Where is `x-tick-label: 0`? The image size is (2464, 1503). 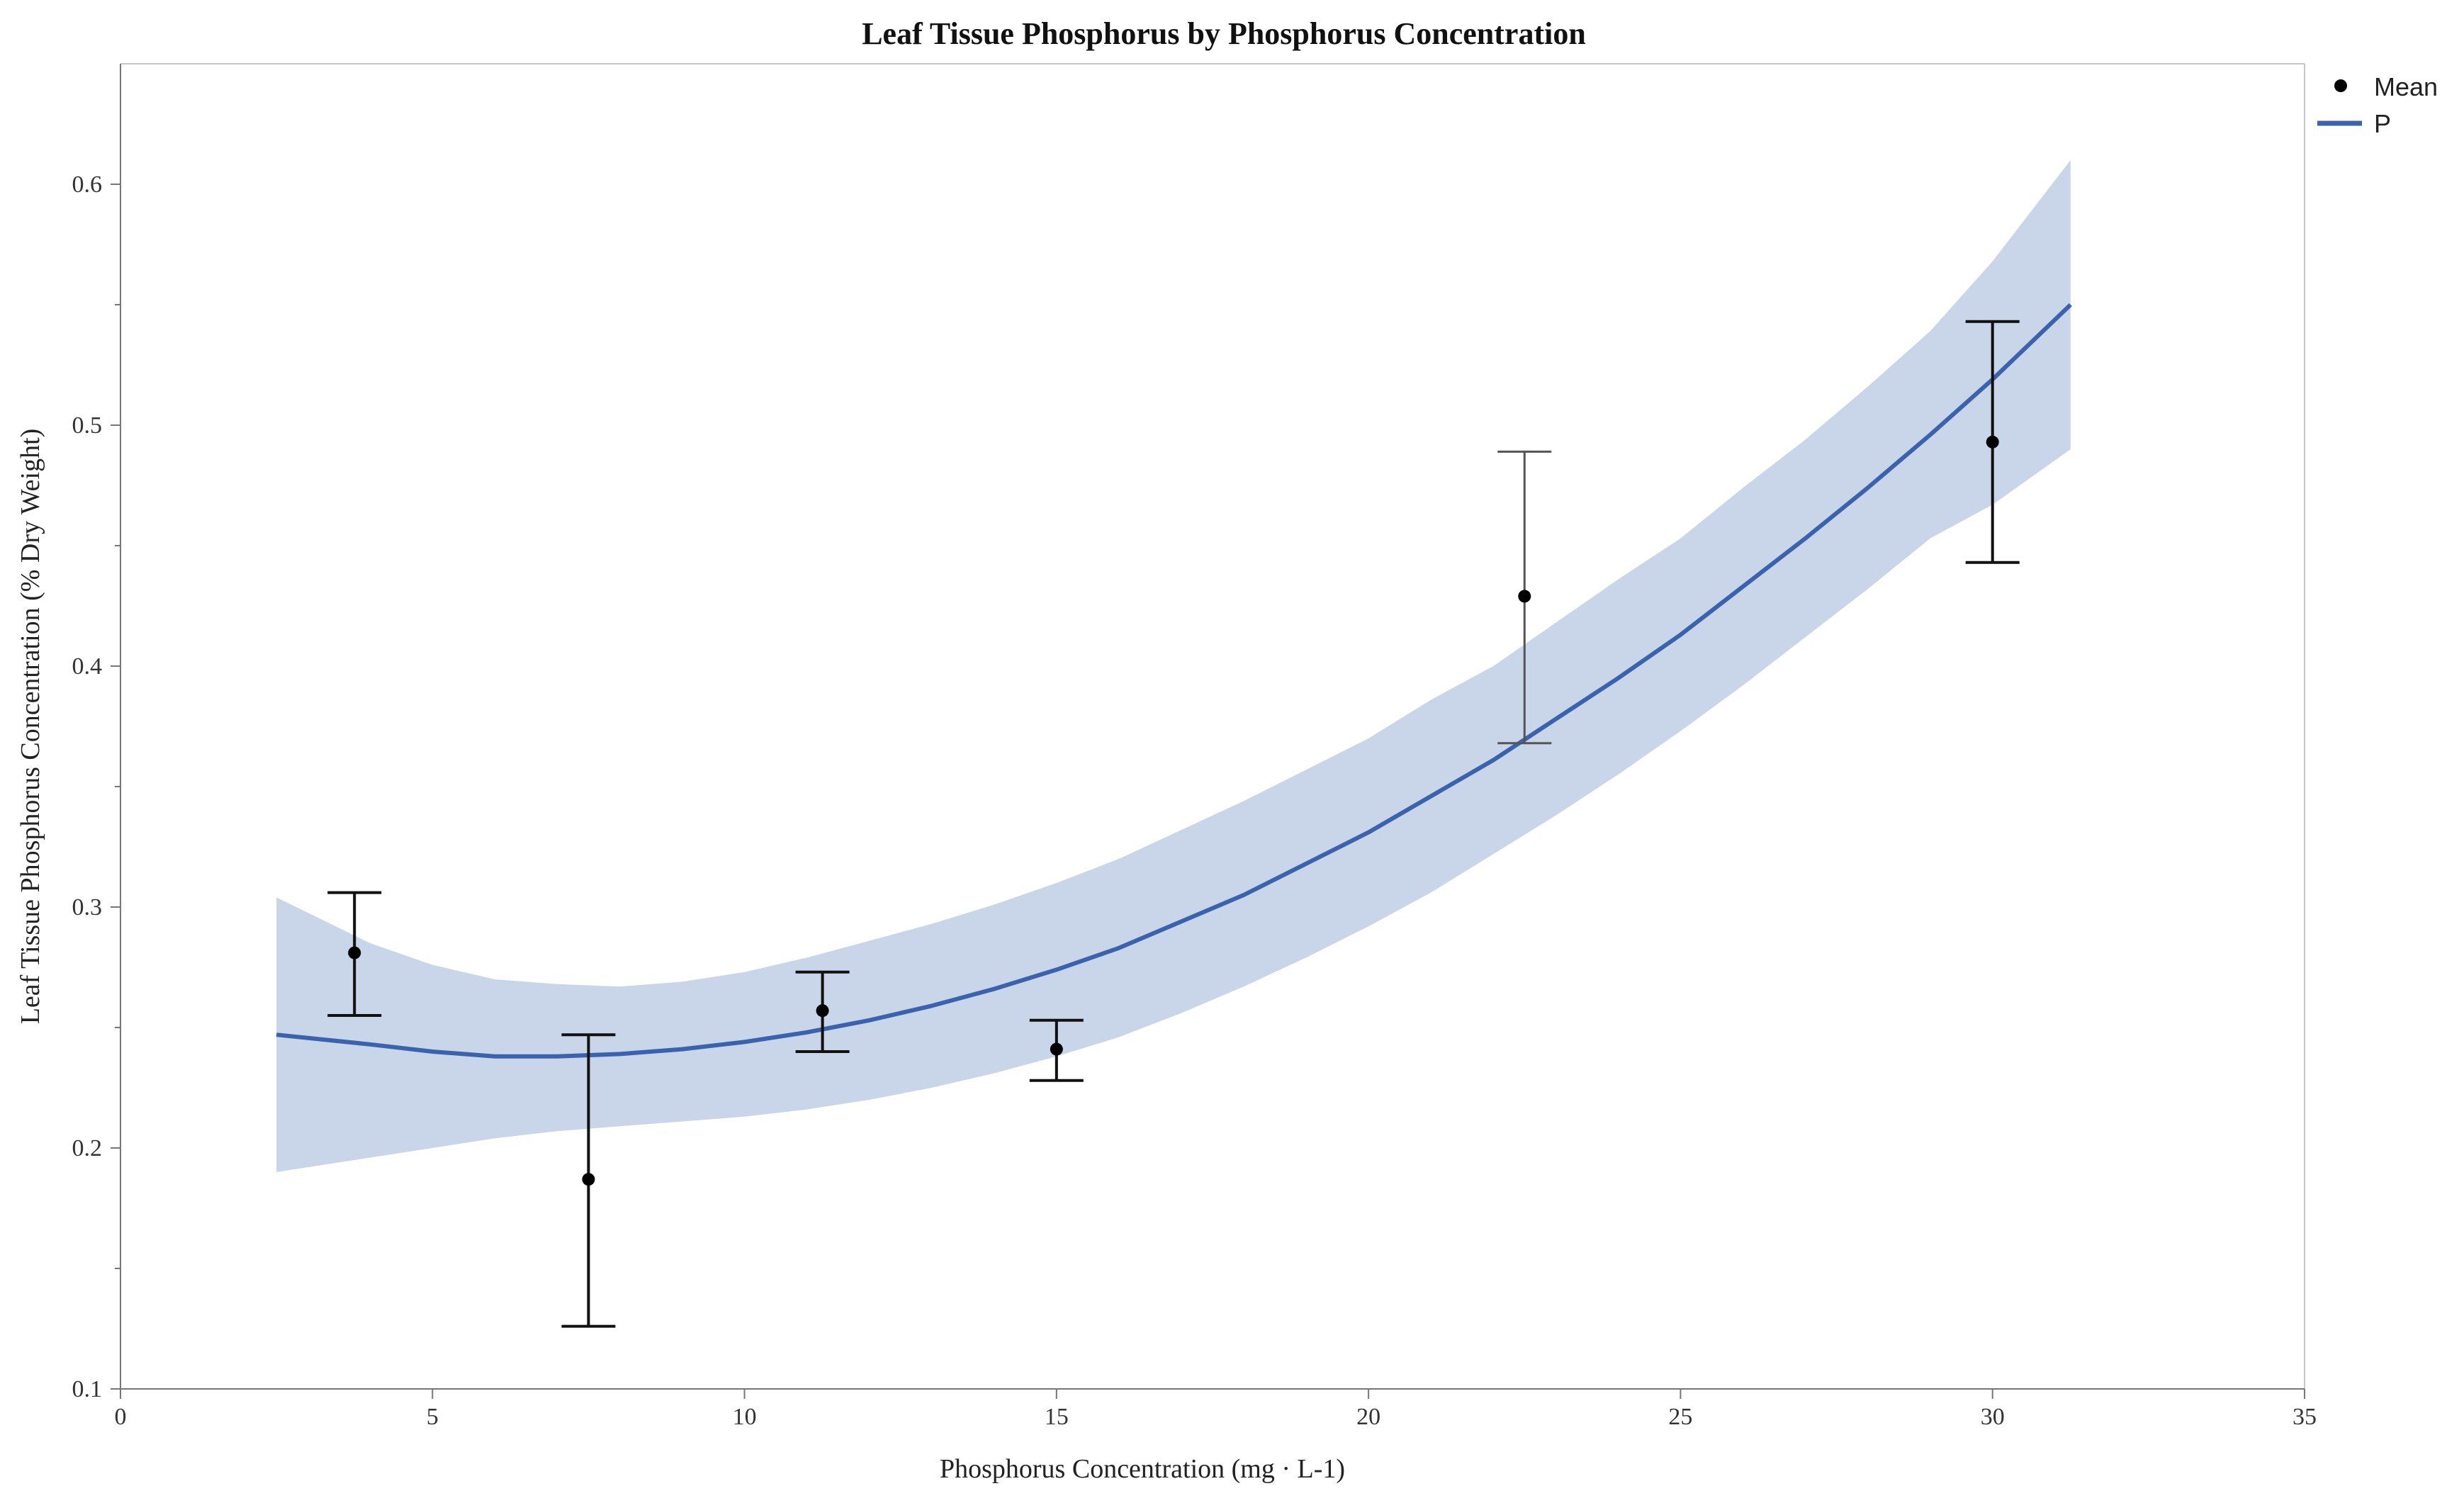
x-tick-label: 0 is located at coordinates (121, 1417).